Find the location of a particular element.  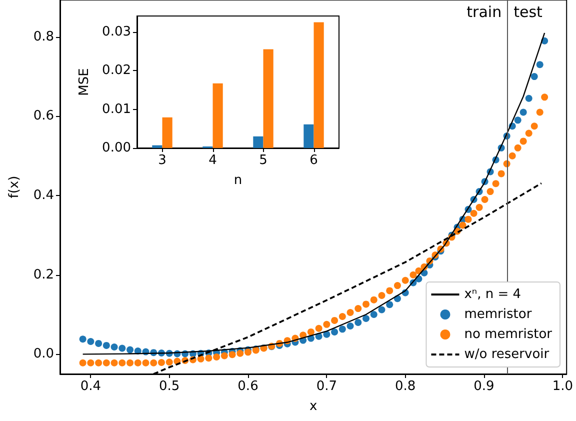

x-tick-label: 0.8 is located at coordinates (405, 386).